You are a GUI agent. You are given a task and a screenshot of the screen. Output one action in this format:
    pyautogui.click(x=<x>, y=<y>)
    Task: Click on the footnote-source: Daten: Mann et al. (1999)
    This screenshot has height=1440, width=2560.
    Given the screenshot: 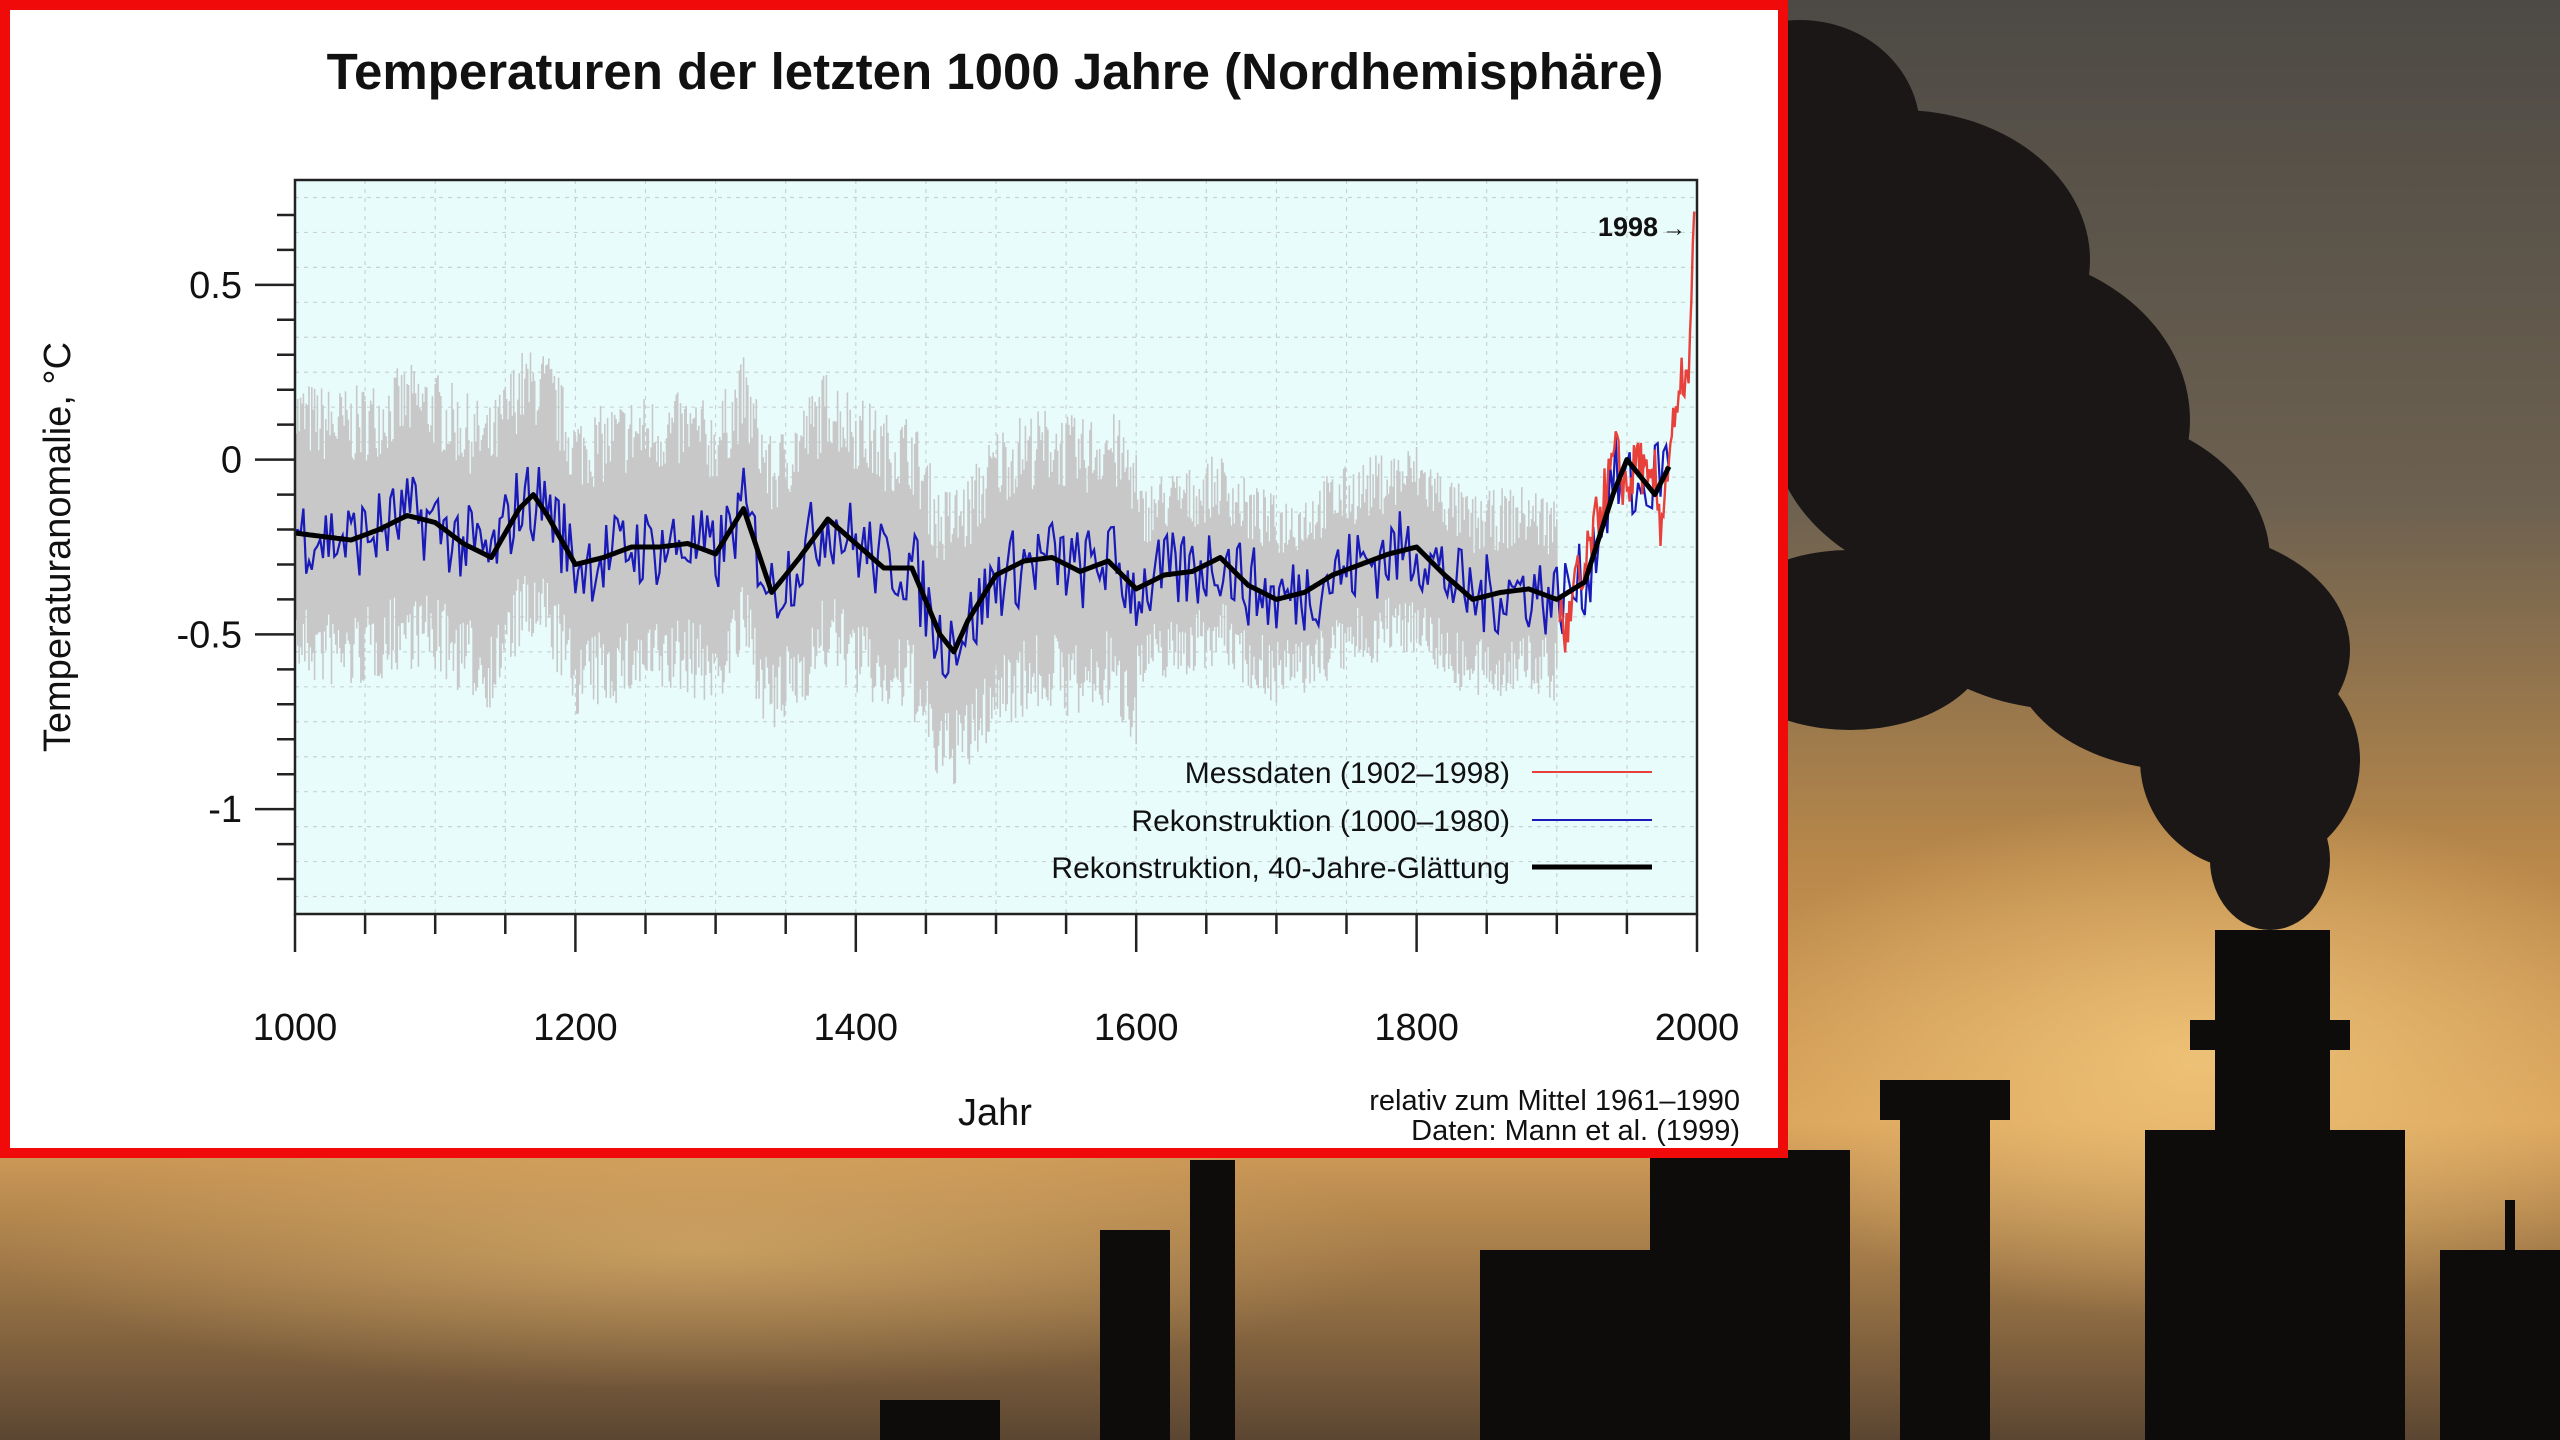 What is the action you would take?
    pyautogui.click(x=1575, y=1131)
    